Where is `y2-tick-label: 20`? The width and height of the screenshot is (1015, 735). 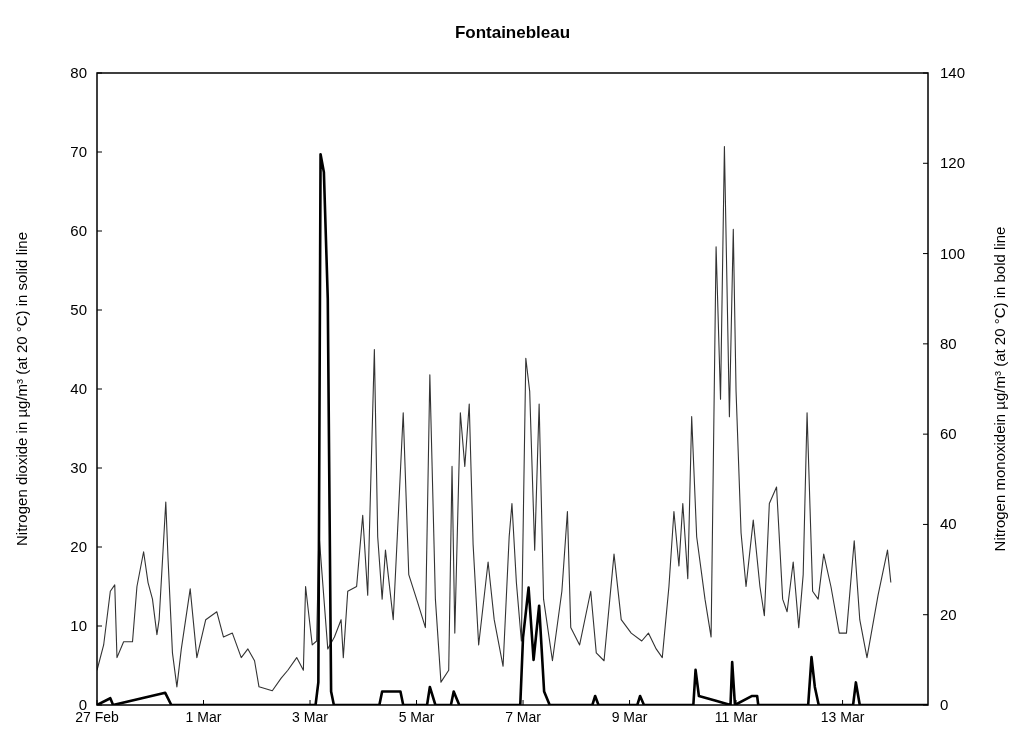 y2-tick-label: 20 is located at coordinates (948, 614).